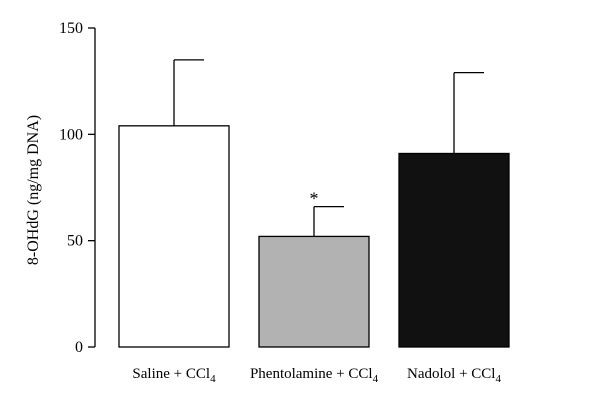 The height and width of the screenshot is (402, 600). What do you see at coordinates (75, 241) in the screenshot?
I see `y-tick-label-1: 50` at bounding box center [75, 241].